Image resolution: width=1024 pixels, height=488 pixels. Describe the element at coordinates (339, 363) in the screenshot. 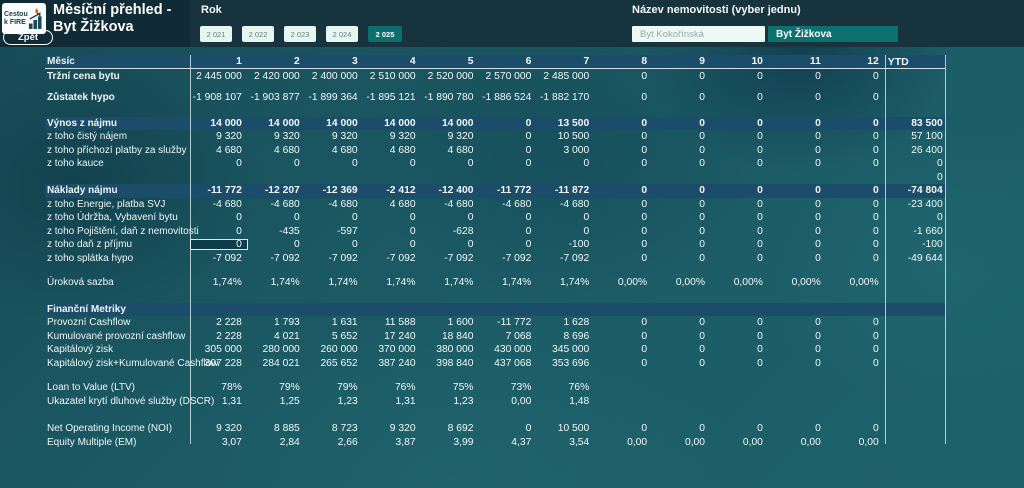

I see `value-cell: 265 652` at that location.